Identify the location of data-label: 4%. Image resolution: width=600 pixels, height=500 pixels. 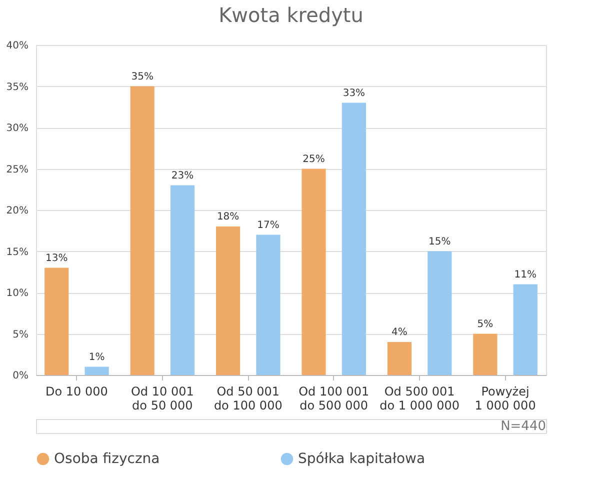
(400, 332).